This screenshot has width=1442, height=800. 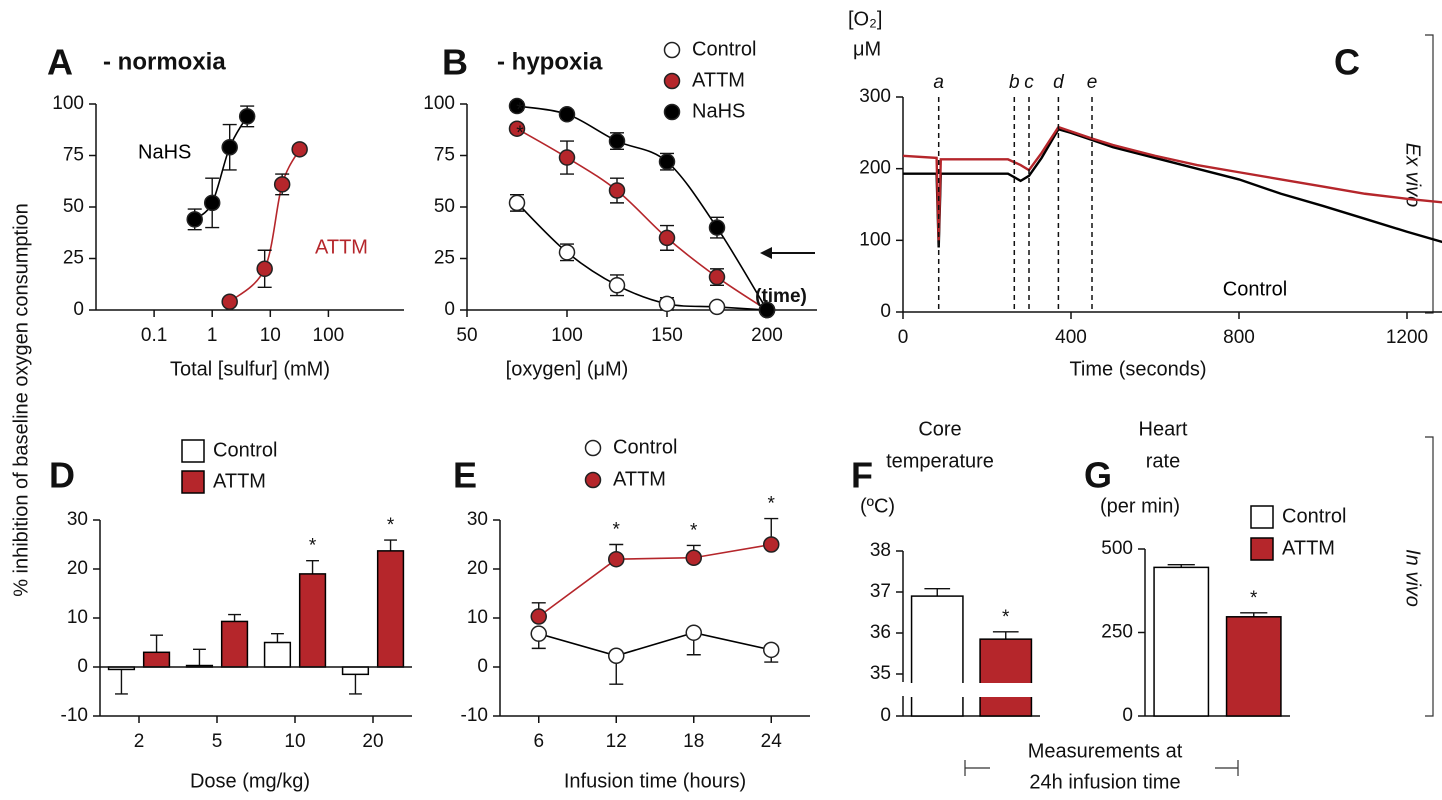 What do you see at coordinates (139, 741) in the screenshot?
I see `x-tick-label: 2` at bounding box center [139, 741].